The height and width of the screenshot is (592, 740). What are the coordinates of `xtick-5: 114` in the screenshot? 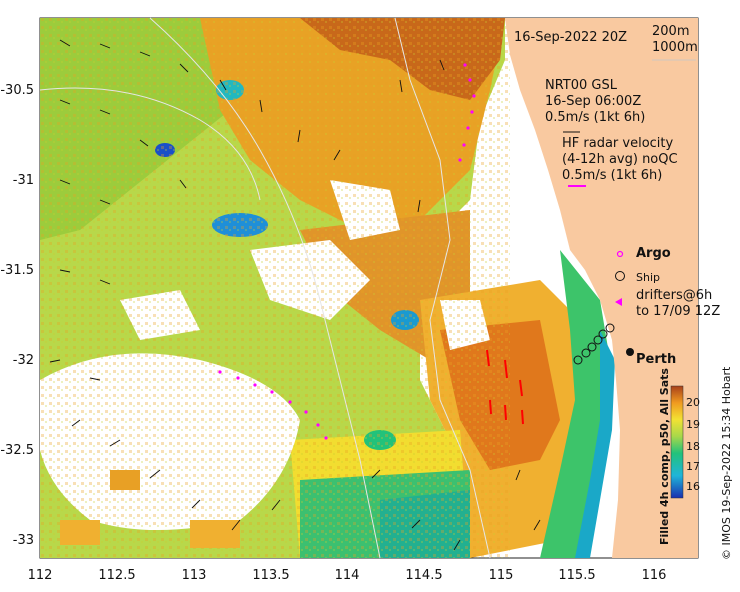 It's located at (347, 575).